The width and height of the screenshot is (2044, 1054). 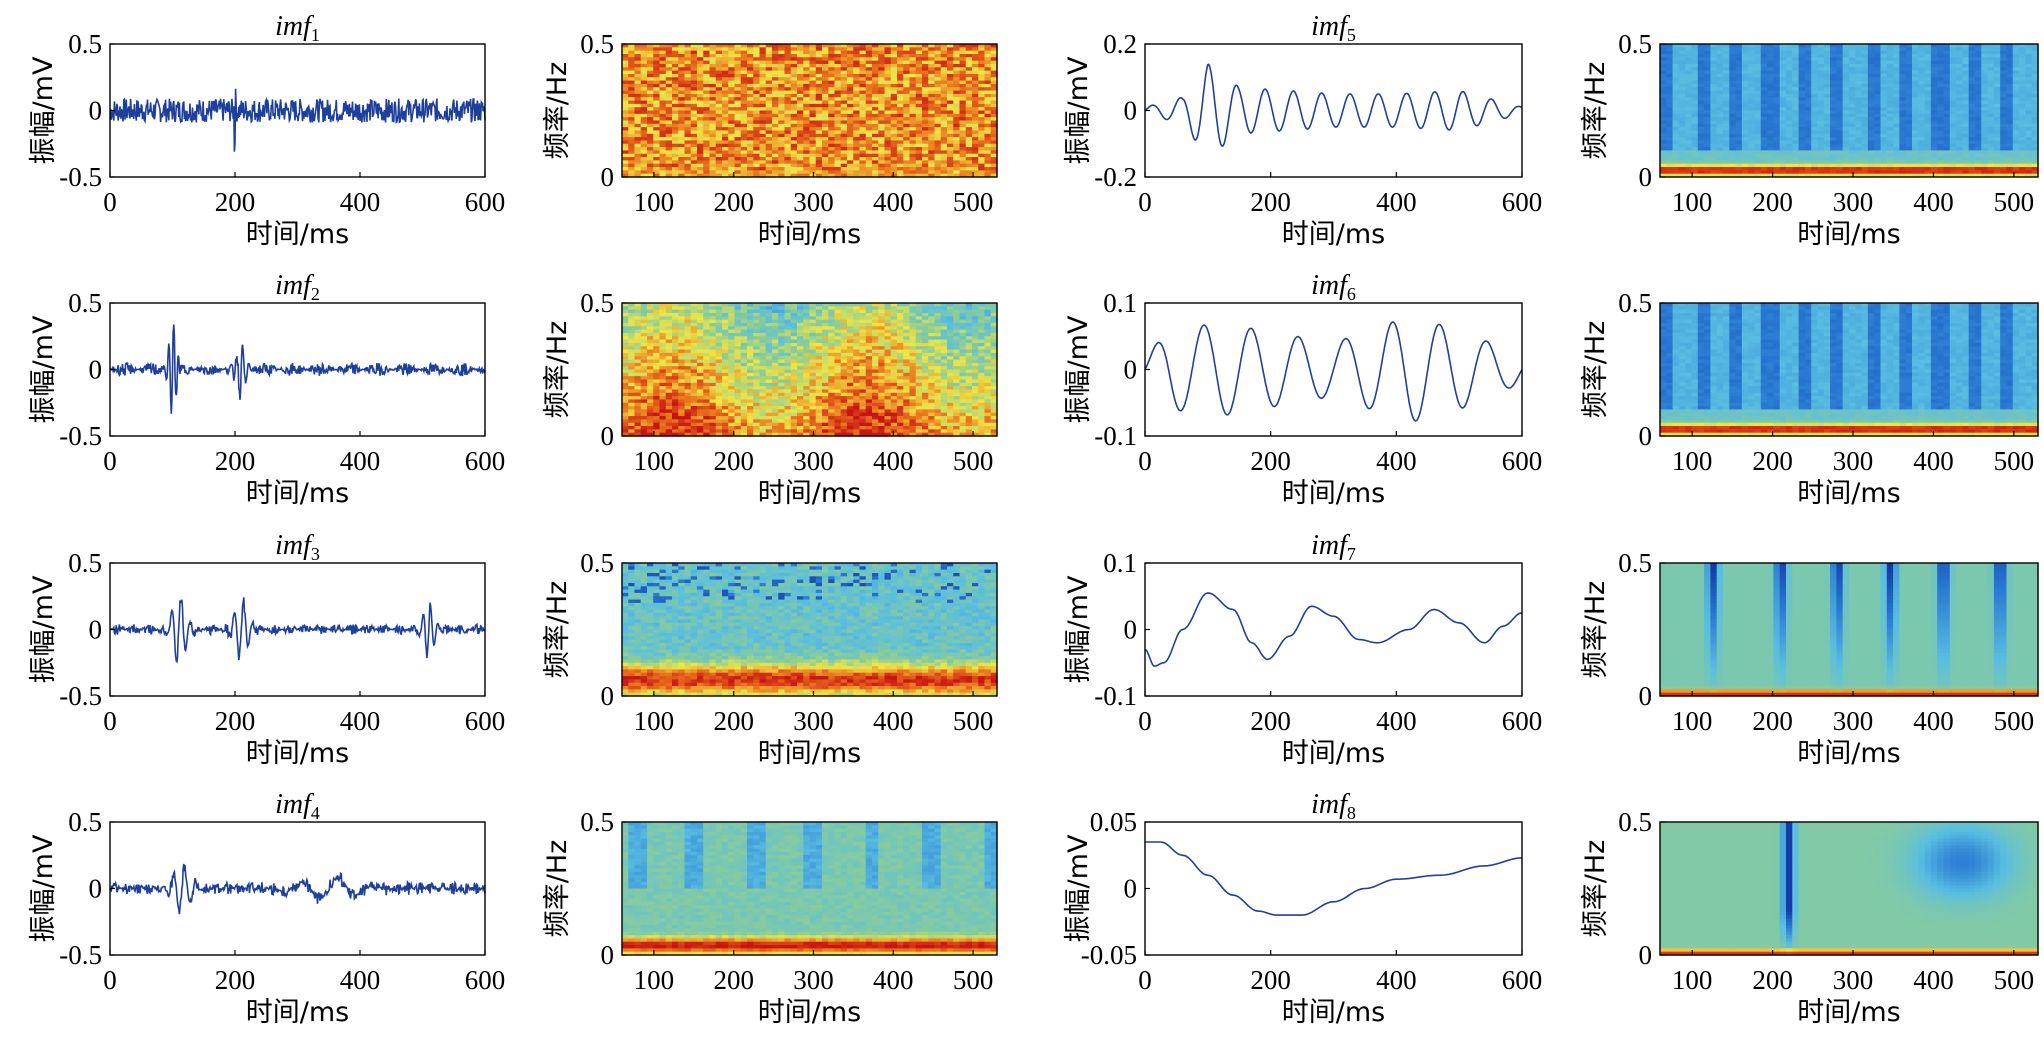 I want to click on imf-1-axes, so click(x=297, y=110).